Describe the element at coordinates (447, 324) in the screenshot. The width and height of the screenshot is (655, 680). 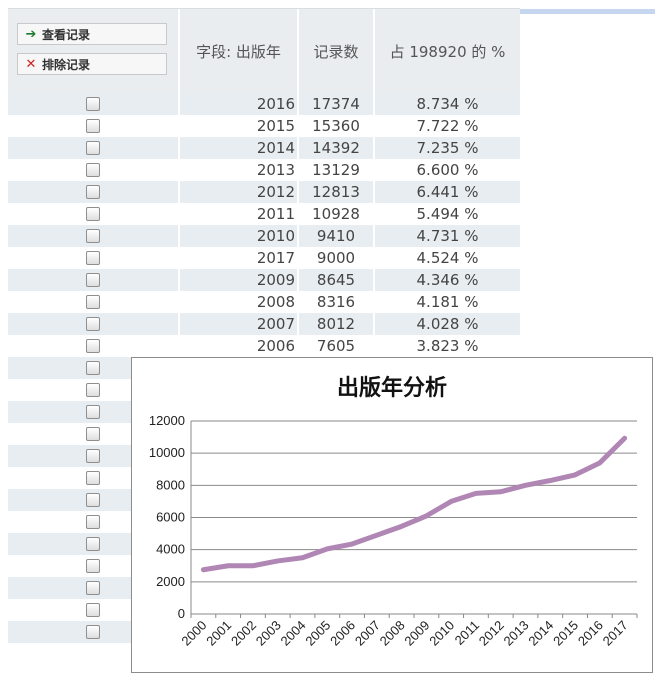
I see `percent-cell: 4.028 %` at that location.